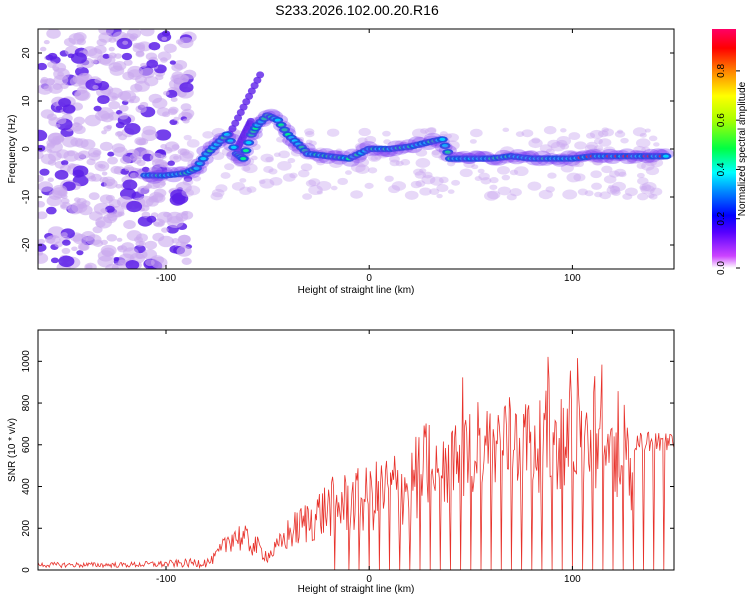 This screenshot has width=750, height=600. I want to click on colorbar-gradient, so click(724, 148).